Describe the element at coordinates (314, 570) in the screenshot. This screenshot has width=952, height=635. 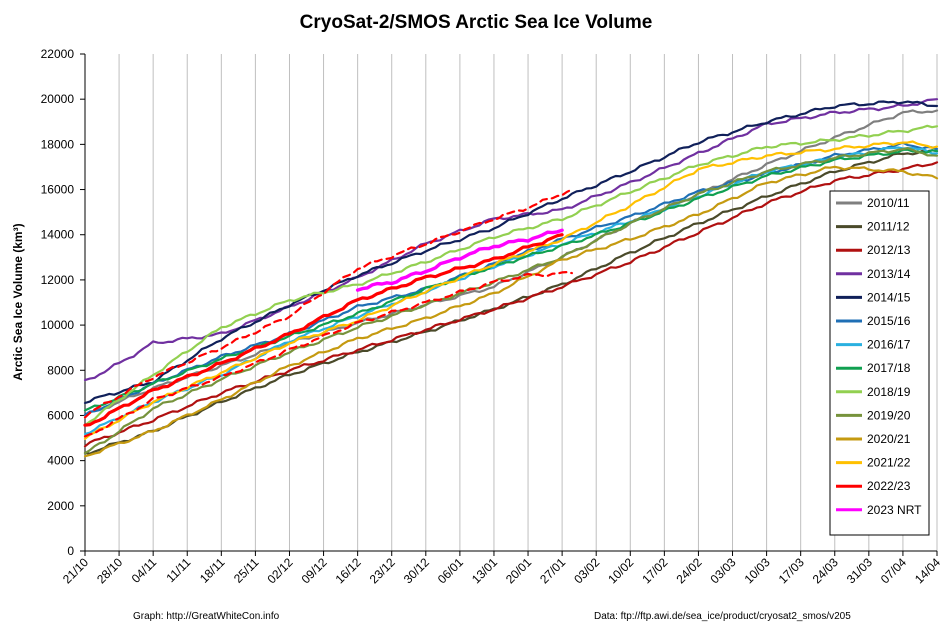
I see `x-tick-label: 09/12` at that location.